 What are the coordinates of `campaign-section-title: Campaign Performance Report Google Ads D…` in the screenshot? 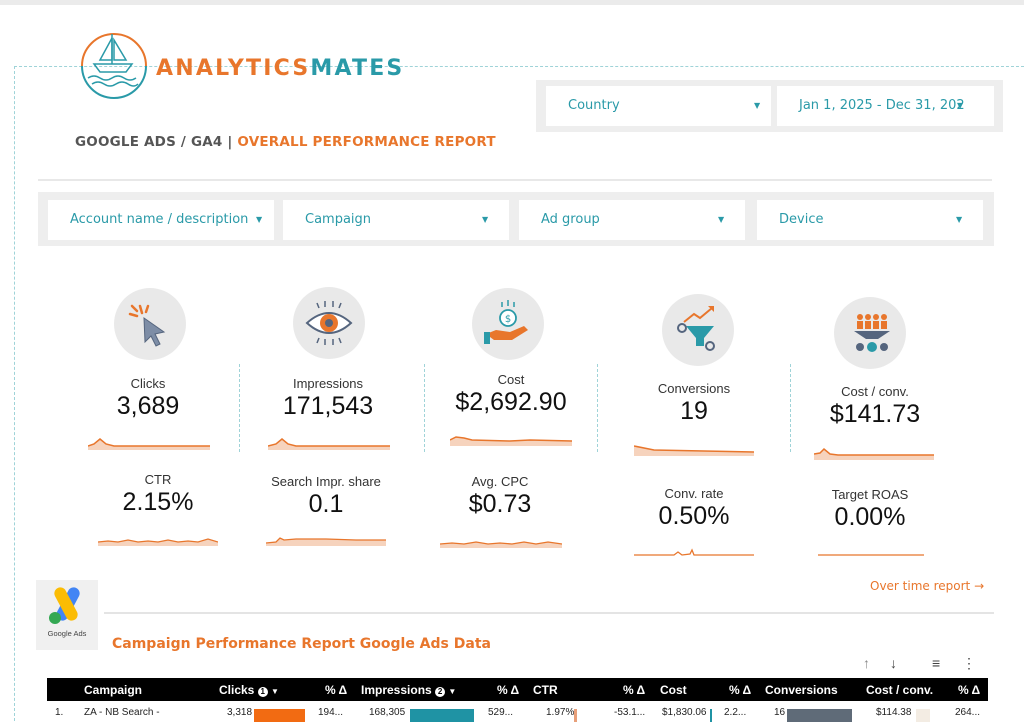 It's located at (301, 644).